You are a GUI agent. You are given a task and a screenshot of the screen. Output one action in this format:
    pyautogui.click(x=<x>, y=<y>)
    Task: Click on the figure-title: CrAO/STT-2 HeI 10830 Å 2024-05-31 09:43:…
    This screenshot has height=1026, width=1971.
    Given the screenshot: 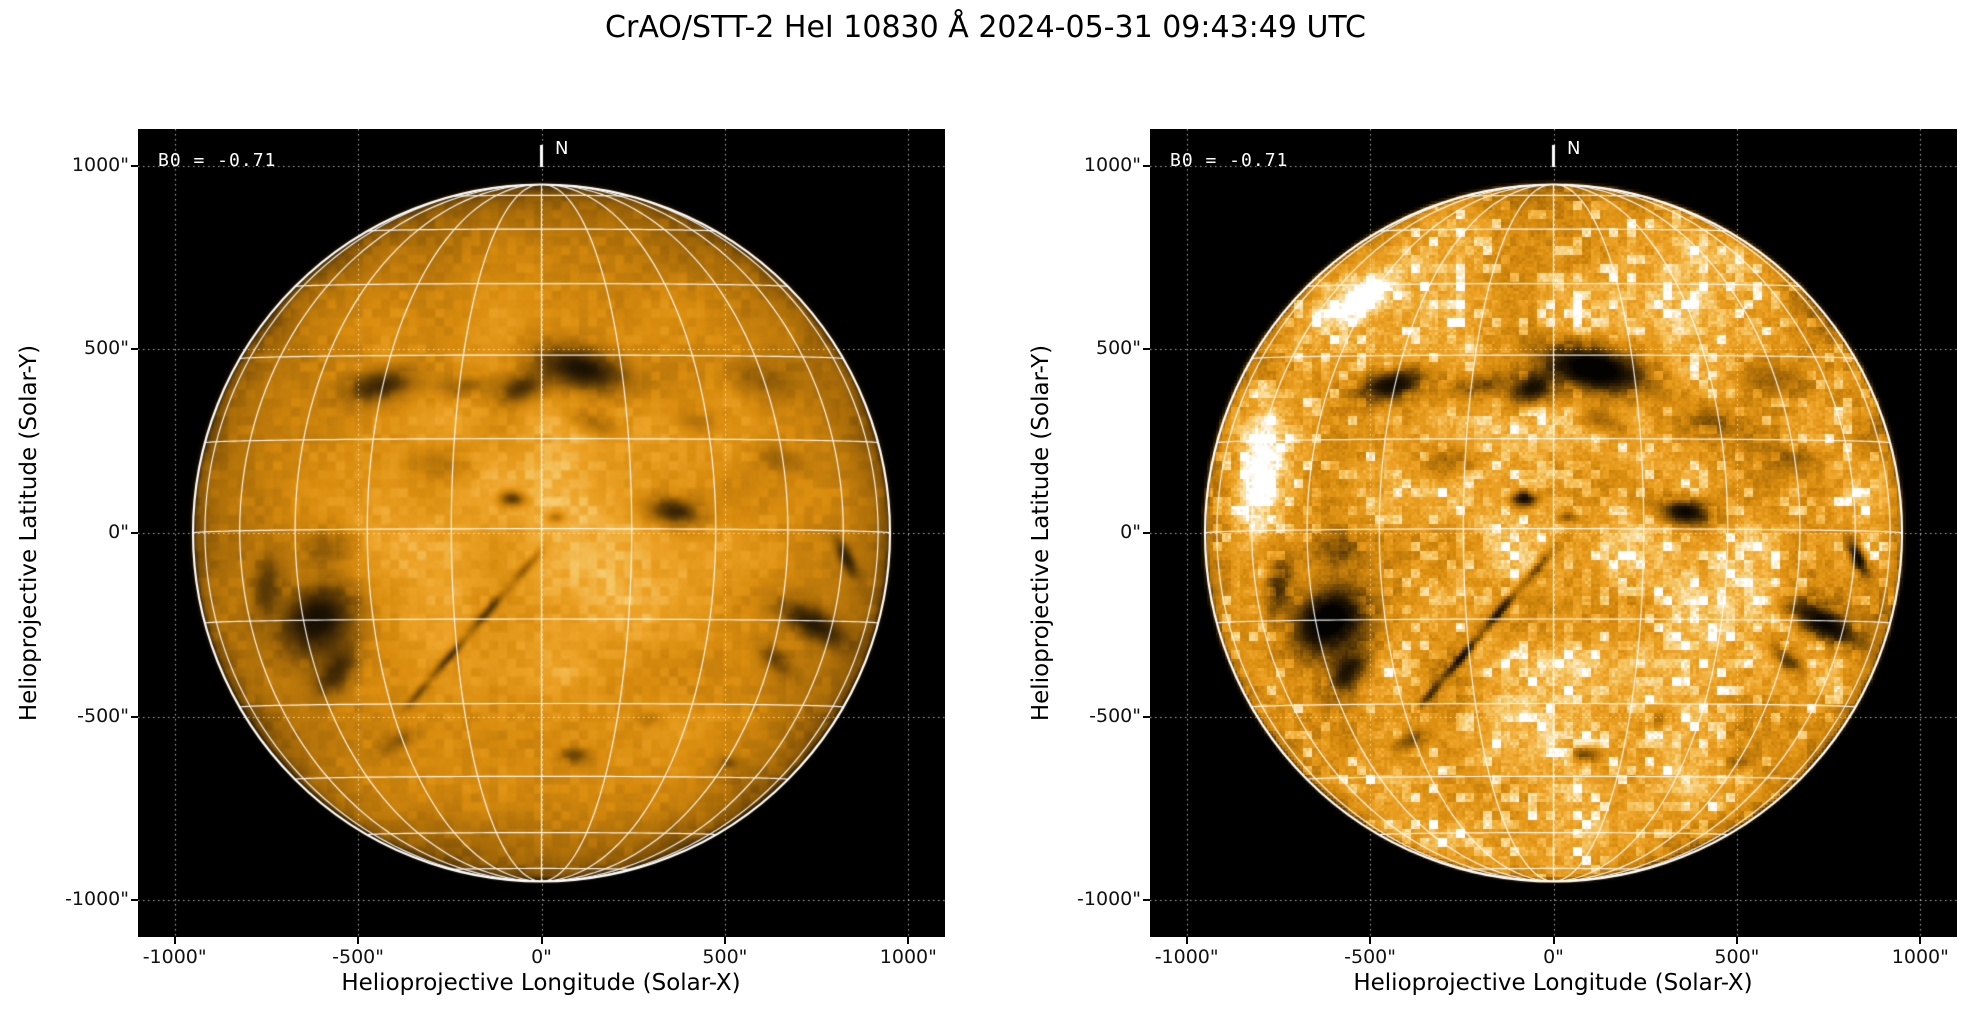 What is the action you would take?
    pyautogui.click(x=985, y=27)
    